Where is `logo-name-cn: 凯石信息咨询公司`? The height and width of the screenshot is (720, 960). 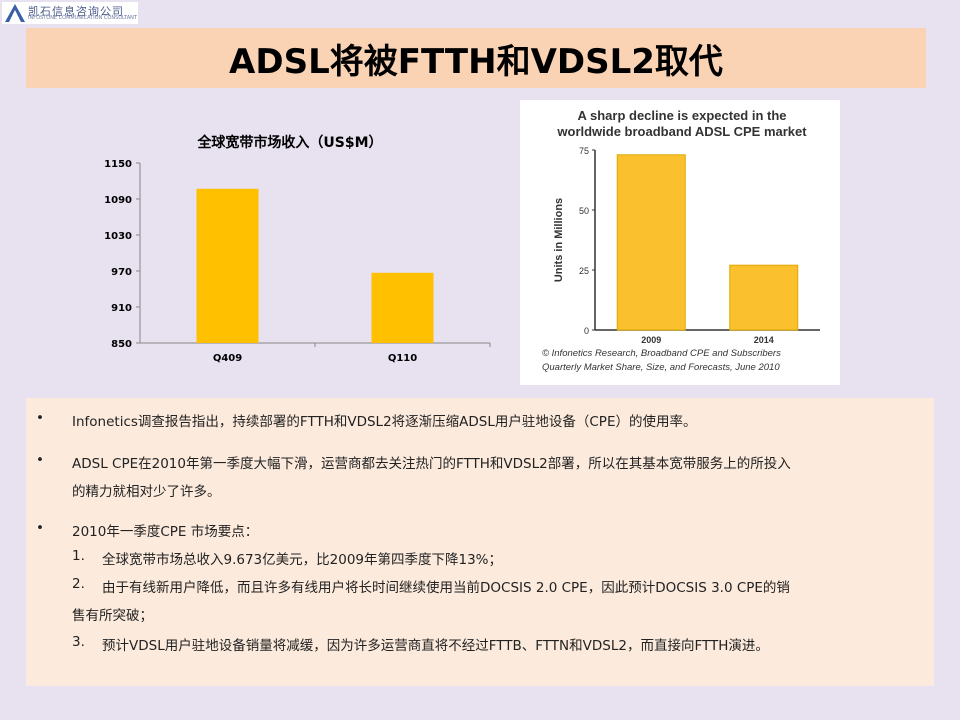 logo-name-cn: 凯石信息咨询公司 is located at coordinates (76, 11).